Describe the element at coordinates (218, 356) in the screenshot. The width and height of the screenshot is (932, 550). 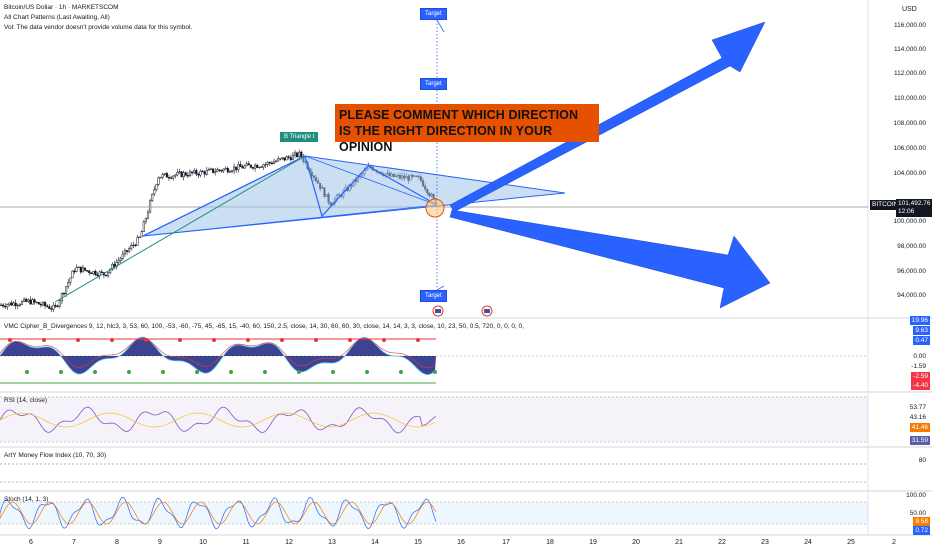
I see `vmc-wave-fill` at that location.